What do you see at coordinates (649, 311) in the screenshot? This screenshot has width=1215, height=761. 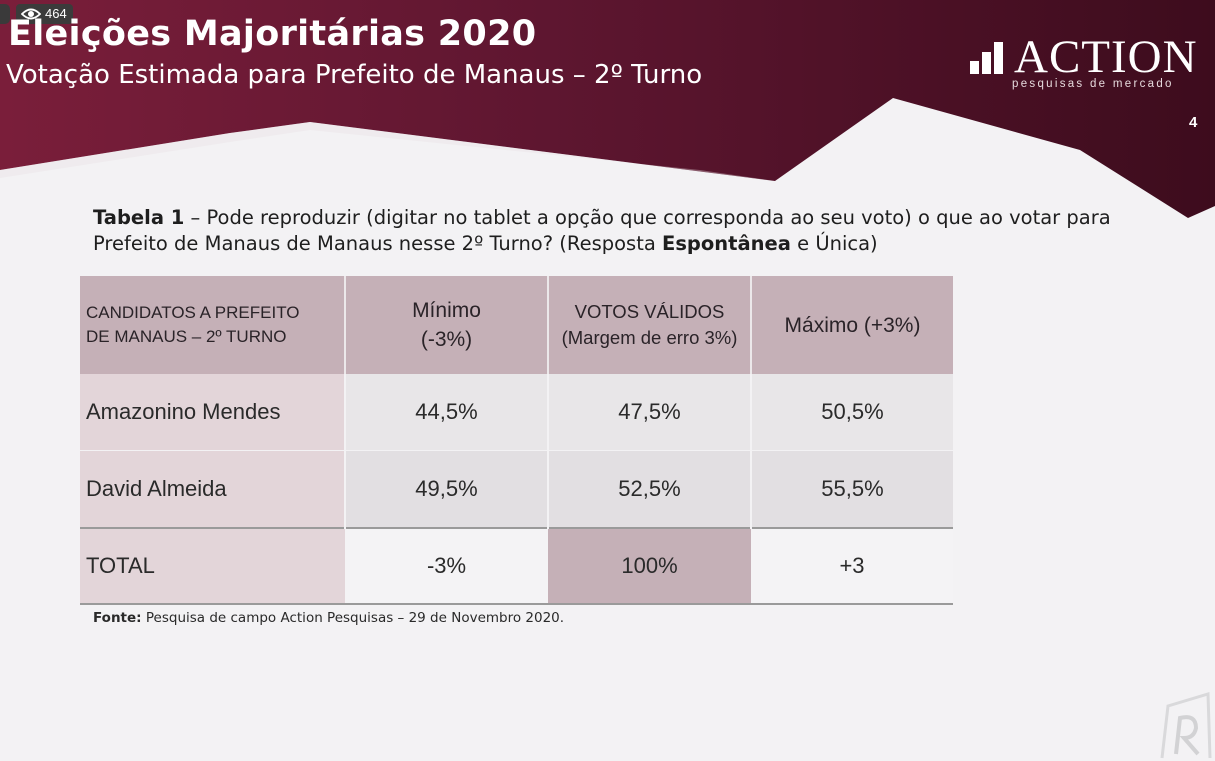 I see `header-valid-votes-line1: VOTOS VÁLIDOS` at bounding box center [649, 311].